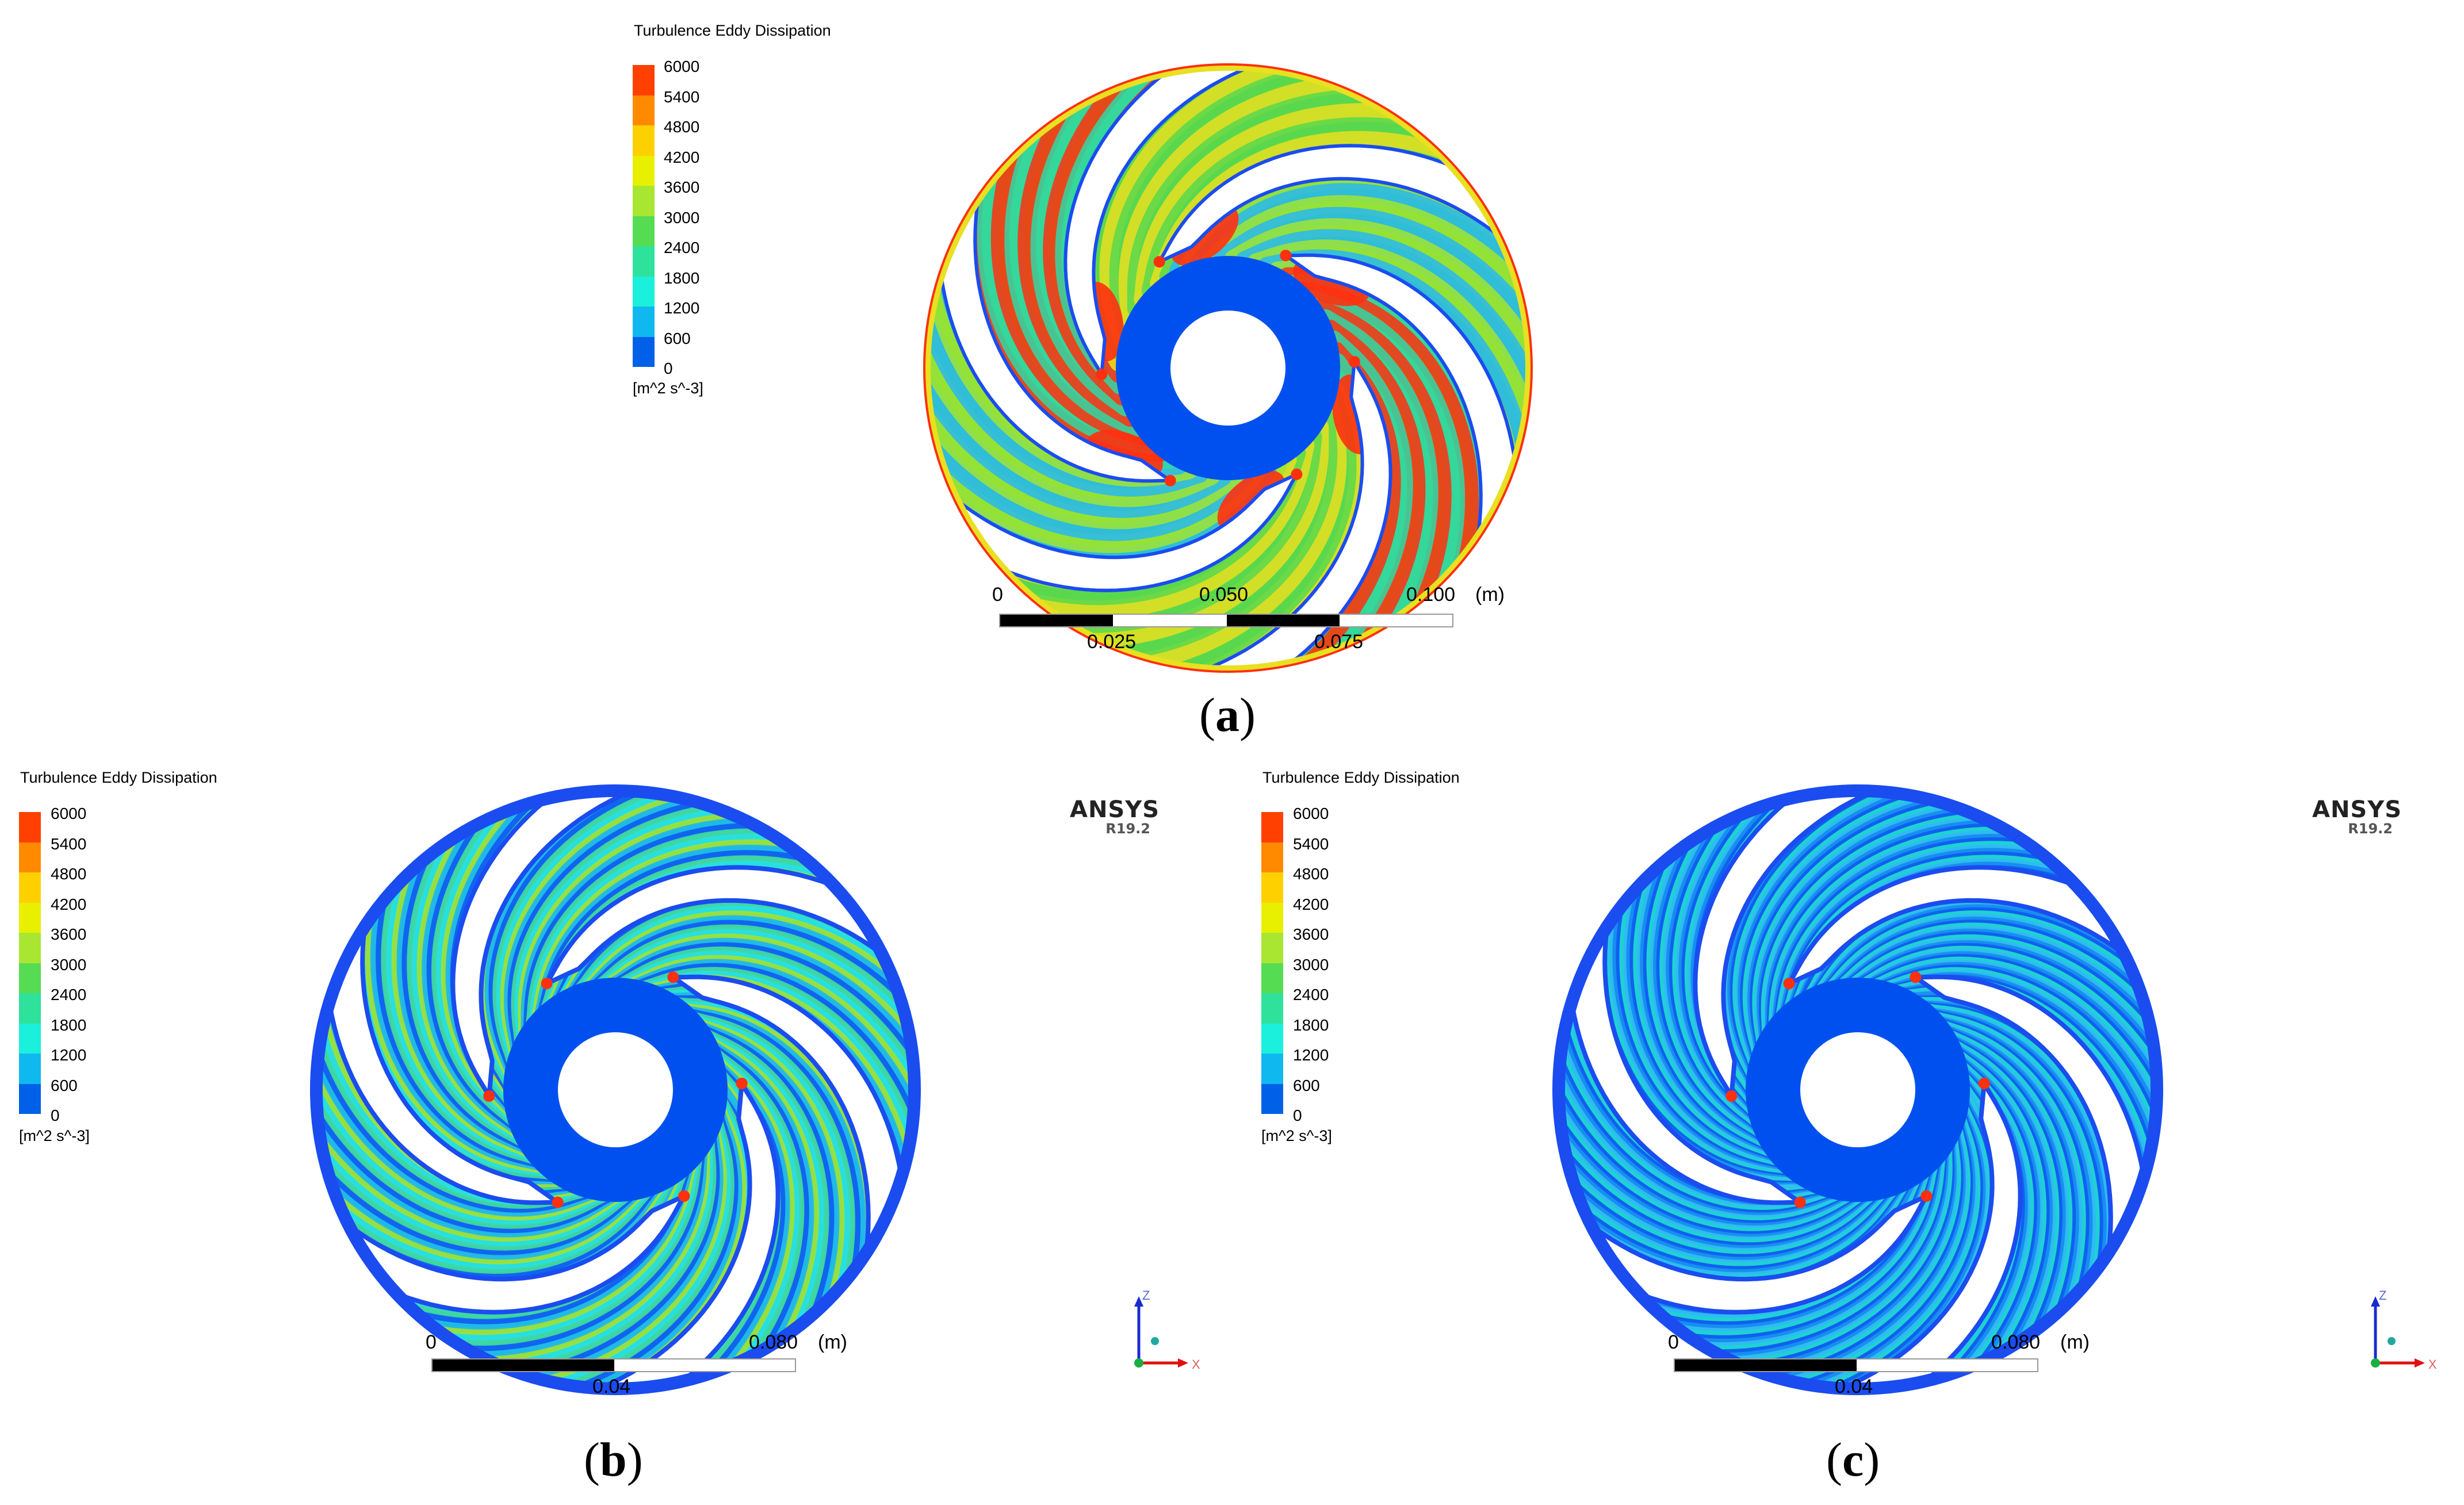 This screenshot has height=1505, width=2464. Describe the element at coordinates (1228, 368) in the screenshot. I see `impeller-contour-a` at that location.